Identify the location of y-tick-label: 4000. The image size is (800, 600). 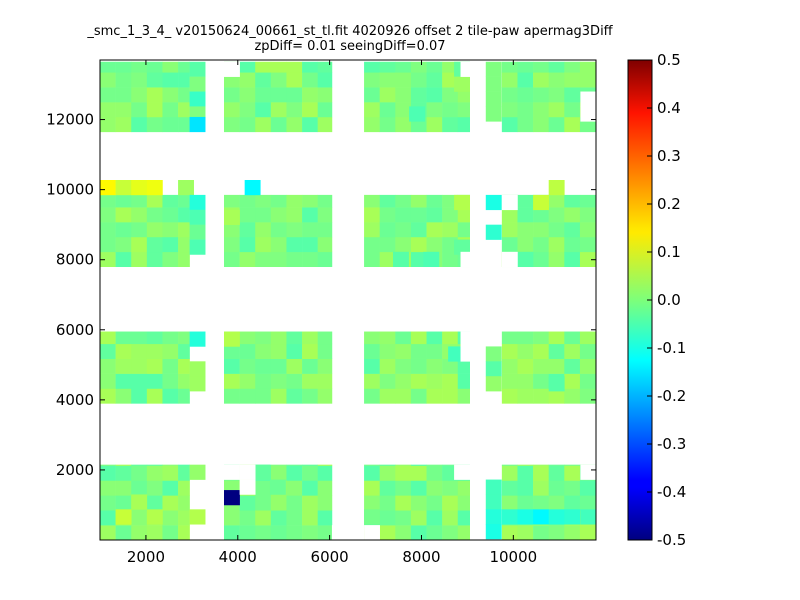
(75, 400).